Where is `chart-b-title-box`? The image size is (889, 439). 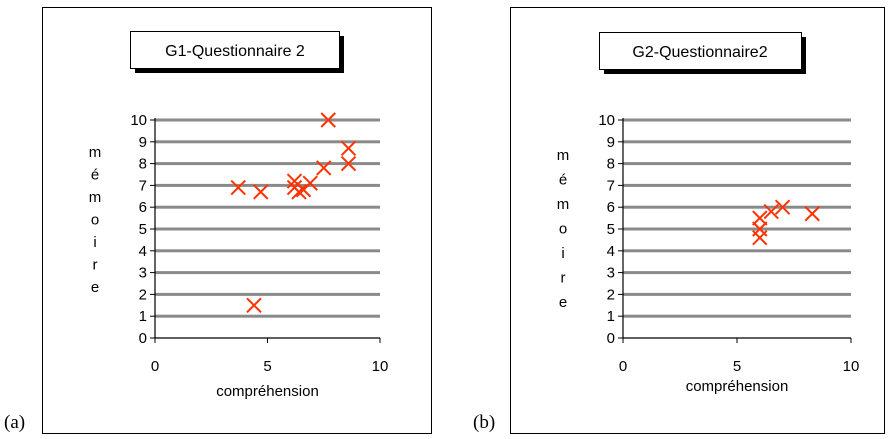
chart-b-title-box is located at coordinates (700, 51).